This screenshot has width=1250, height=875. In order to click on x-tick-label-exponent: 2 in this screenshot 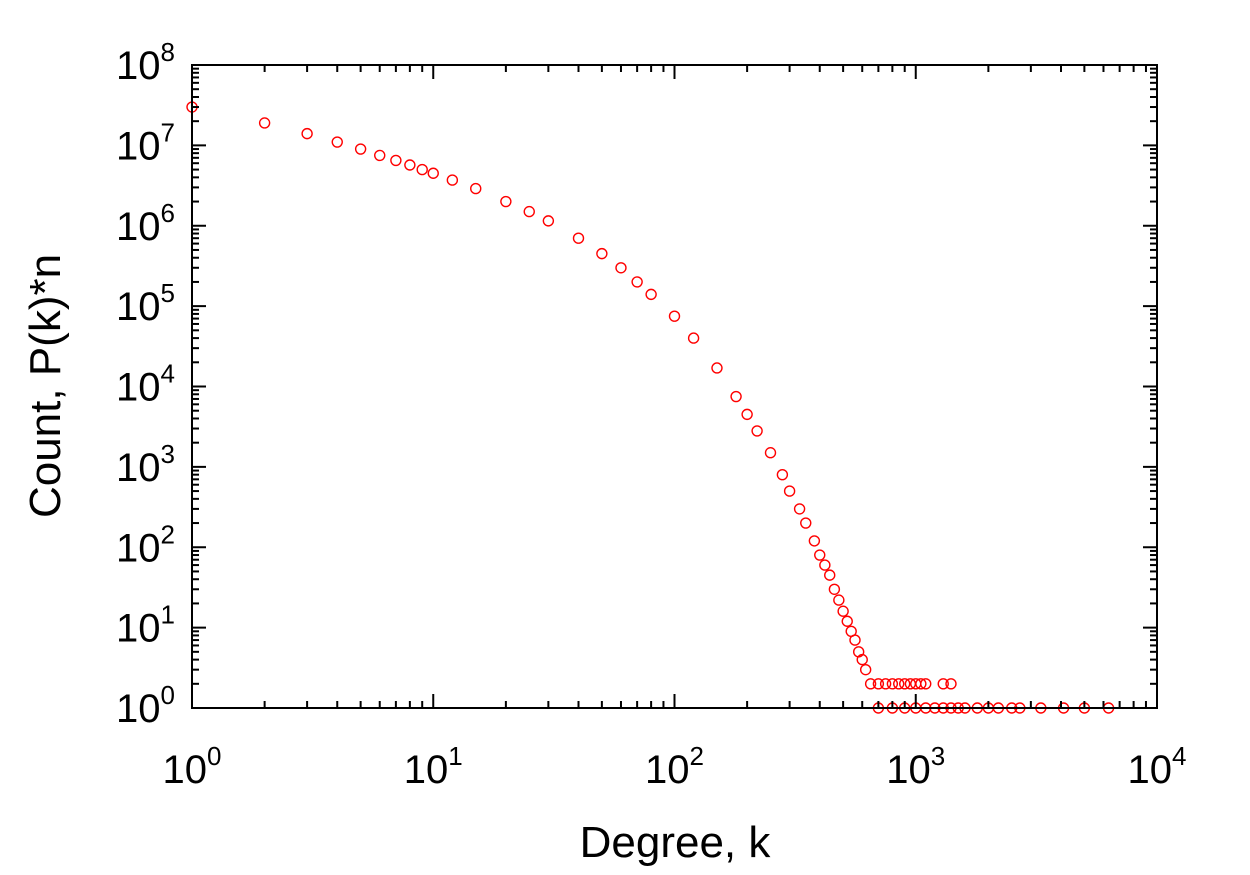, I will do `click(697, 756)`.